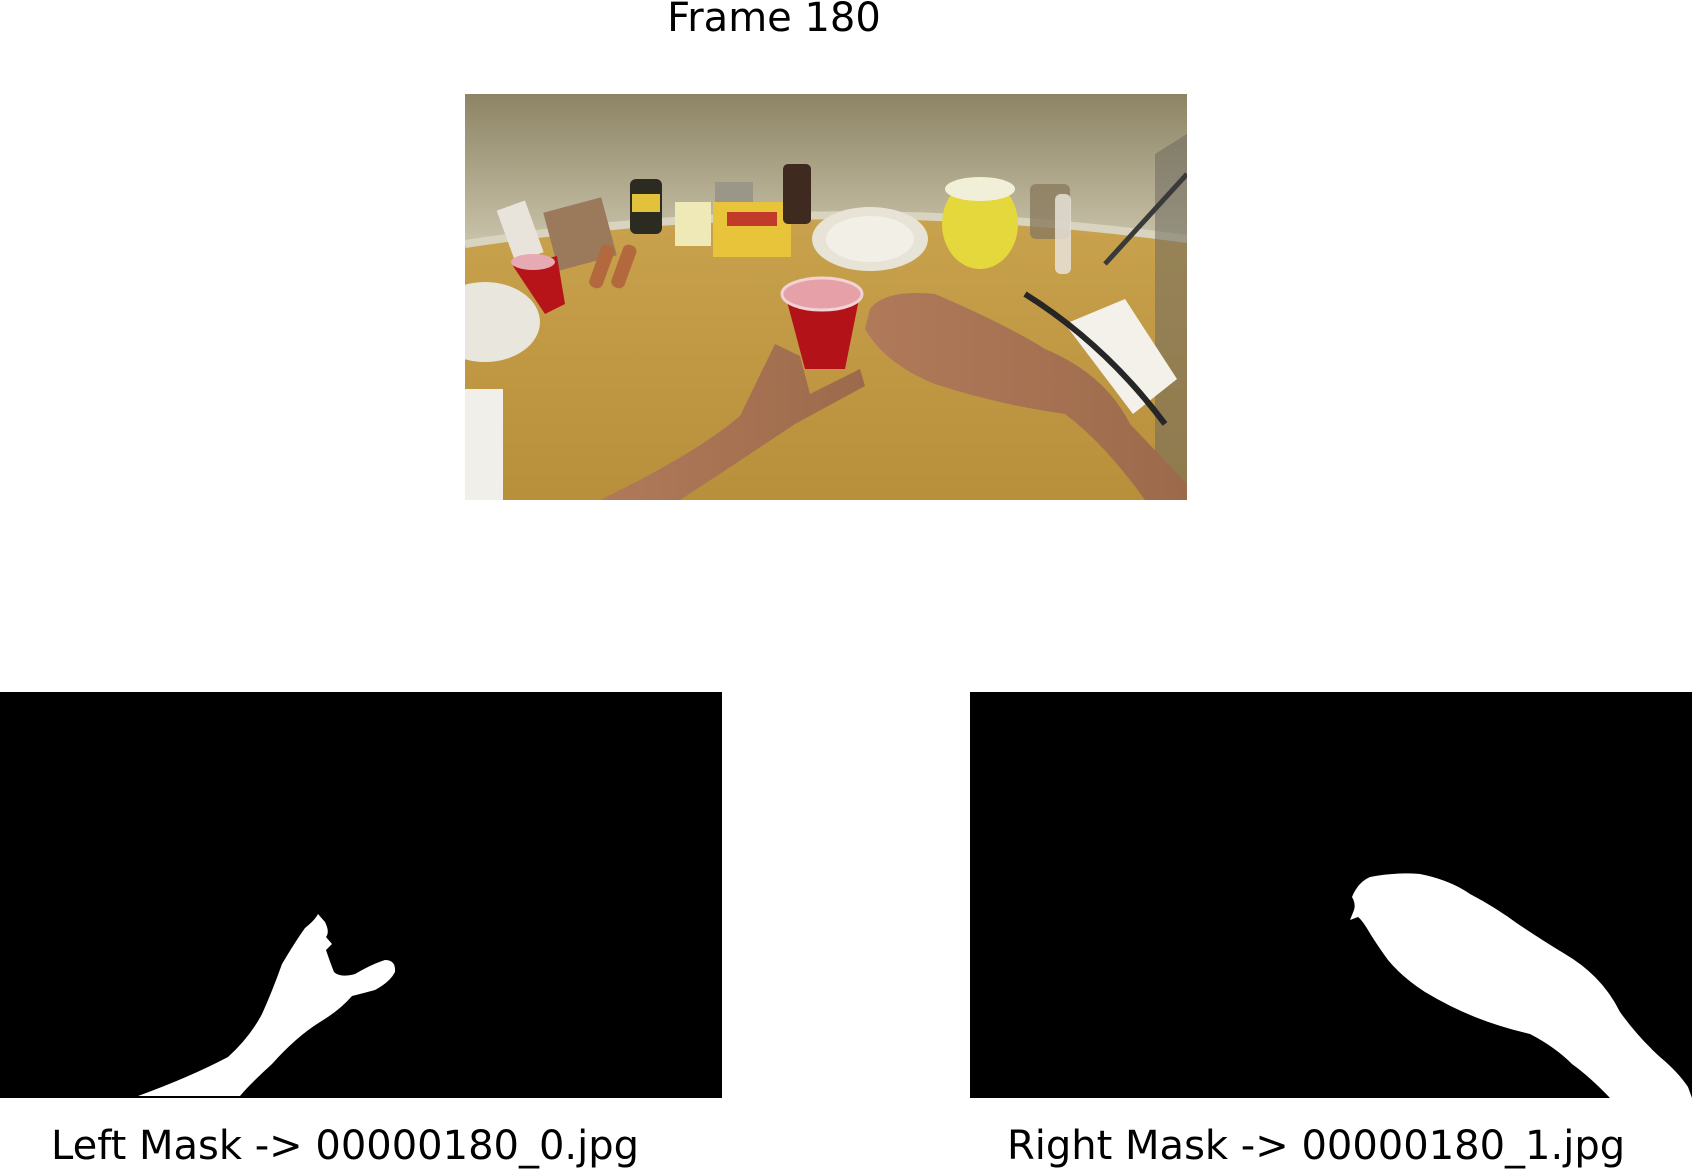 This screenshot has height=1173, width=1692. Describe the element at coordinates (345, 1146) in the screenshot. I see `left-mask-caption: Left Mask -> 00000180_0.jpg` at that location.